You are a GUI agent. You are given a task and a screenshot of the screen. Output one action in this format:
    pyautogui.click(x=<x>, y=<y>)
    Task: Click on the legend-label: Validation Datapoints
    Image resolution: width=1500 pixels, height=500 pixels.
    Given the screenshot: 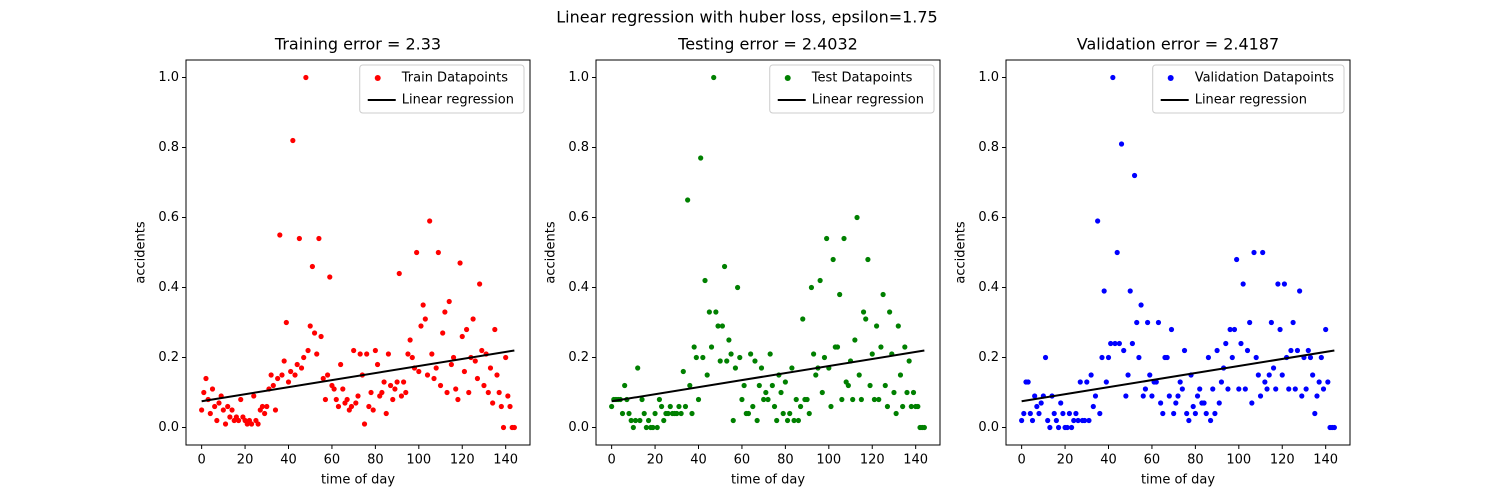 What is the action you would take?
    pyautogui.click(x=1265, y=78)
    